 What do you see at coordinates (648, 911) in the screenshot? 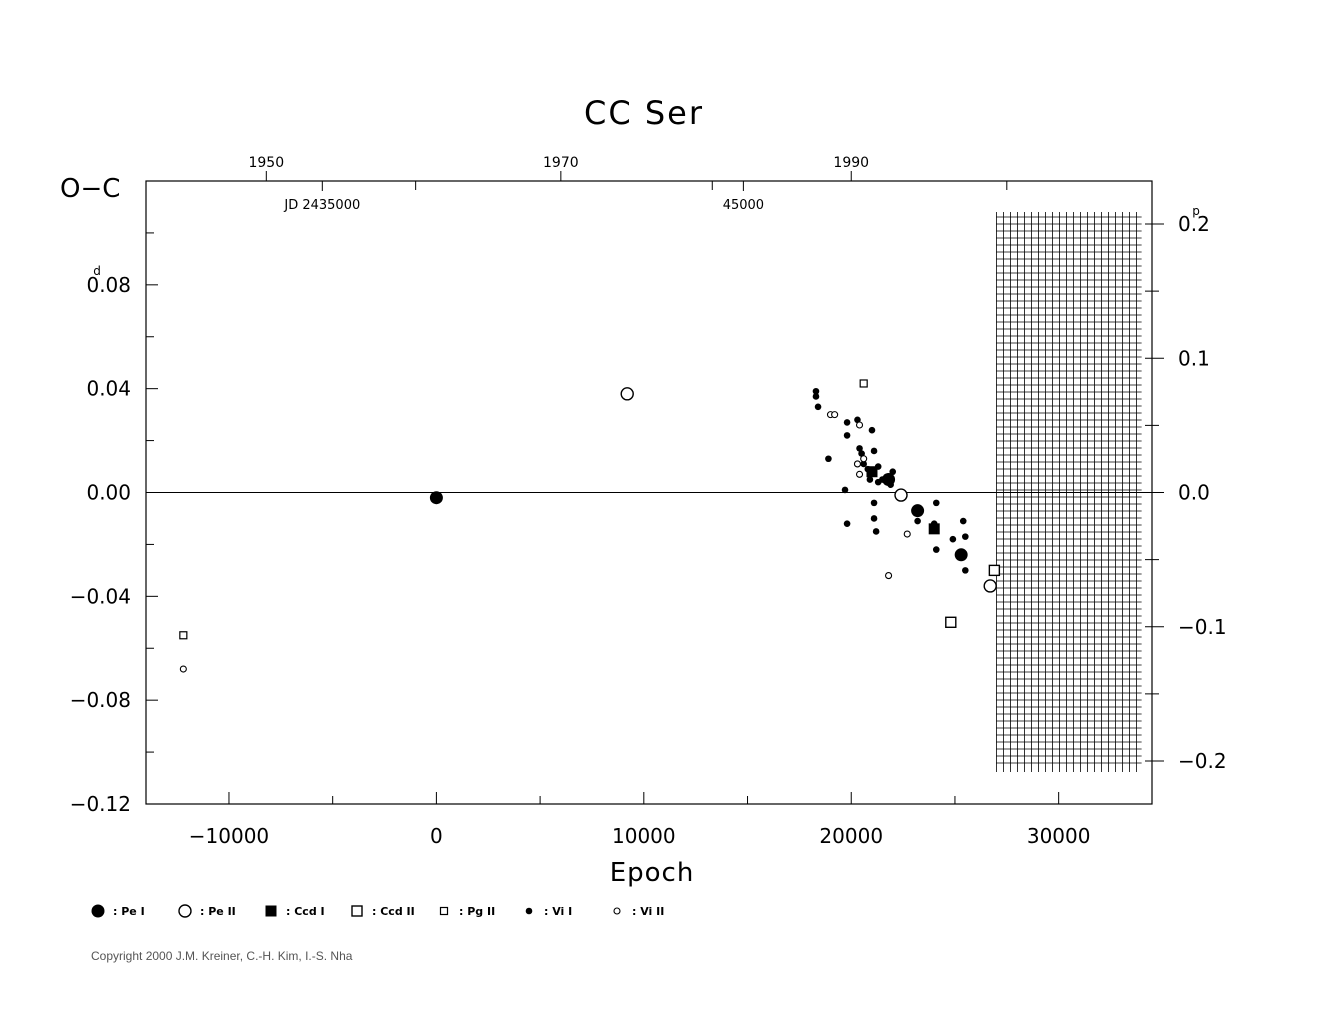
I see `legend-label: : Vi II` at bounding box center [648, 911].